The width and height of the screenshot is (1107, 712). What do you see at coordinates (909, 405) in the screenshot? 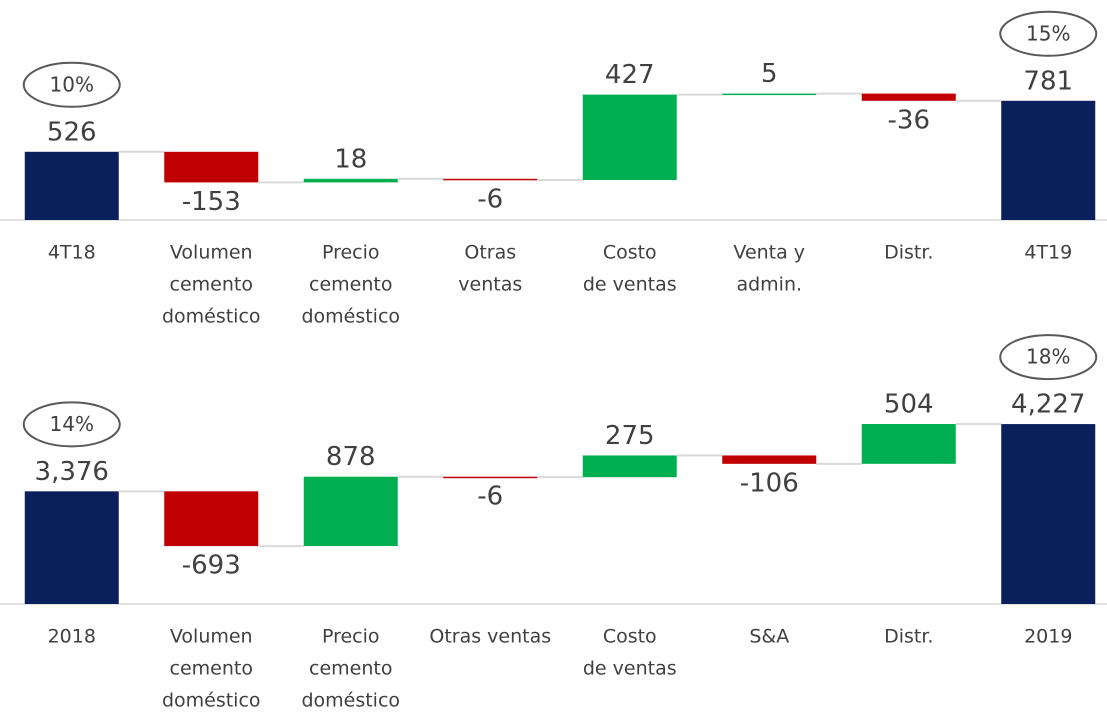
I see `value-label: 504` at bounding box center [909, 405].